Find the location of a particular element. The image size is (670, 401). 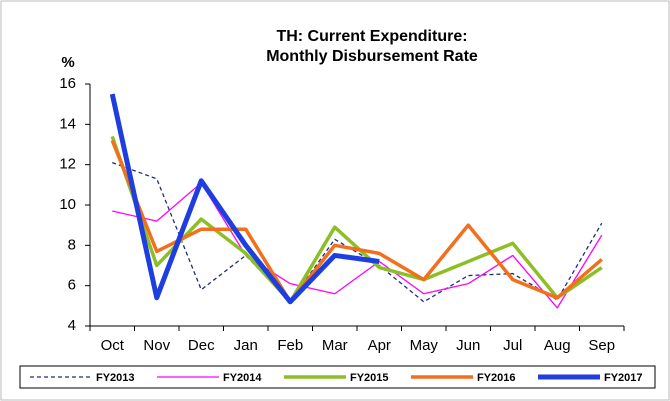

y-tick-label: 4 is located at coordinates (72, 325).